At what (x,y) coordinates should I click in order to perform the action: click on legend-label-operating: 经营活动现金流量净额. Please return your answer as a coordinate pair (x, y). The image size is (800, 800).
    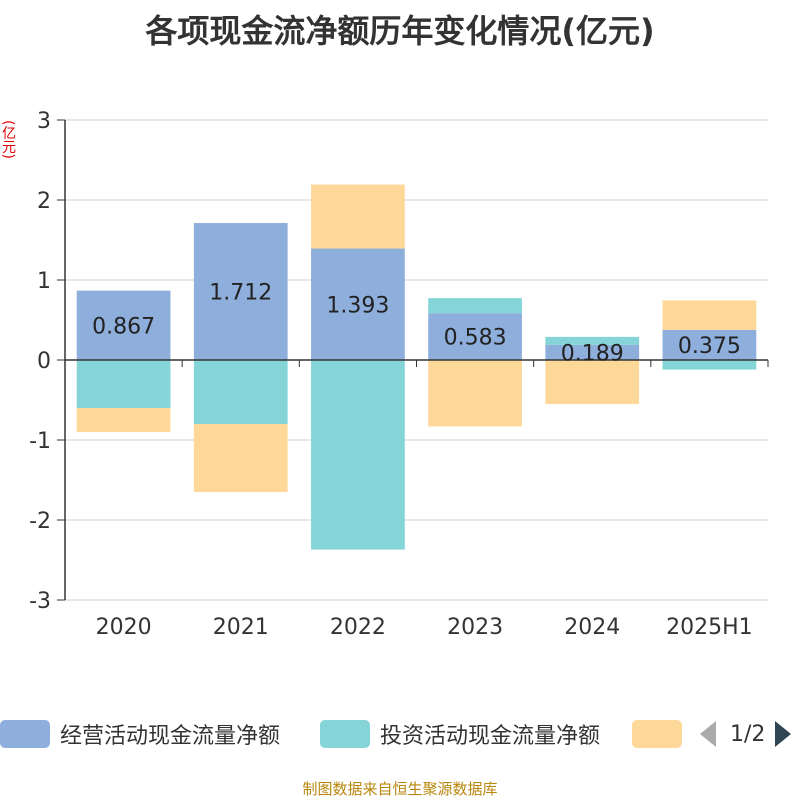
    Looking at the image, I should click on (170, 736).